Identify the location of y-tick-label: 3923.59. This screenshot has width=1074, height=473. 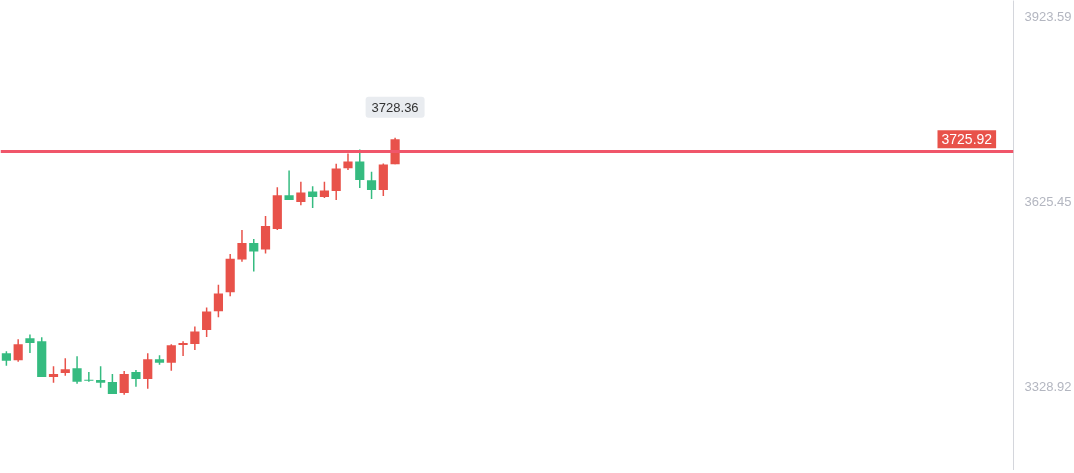
(1048, 16).